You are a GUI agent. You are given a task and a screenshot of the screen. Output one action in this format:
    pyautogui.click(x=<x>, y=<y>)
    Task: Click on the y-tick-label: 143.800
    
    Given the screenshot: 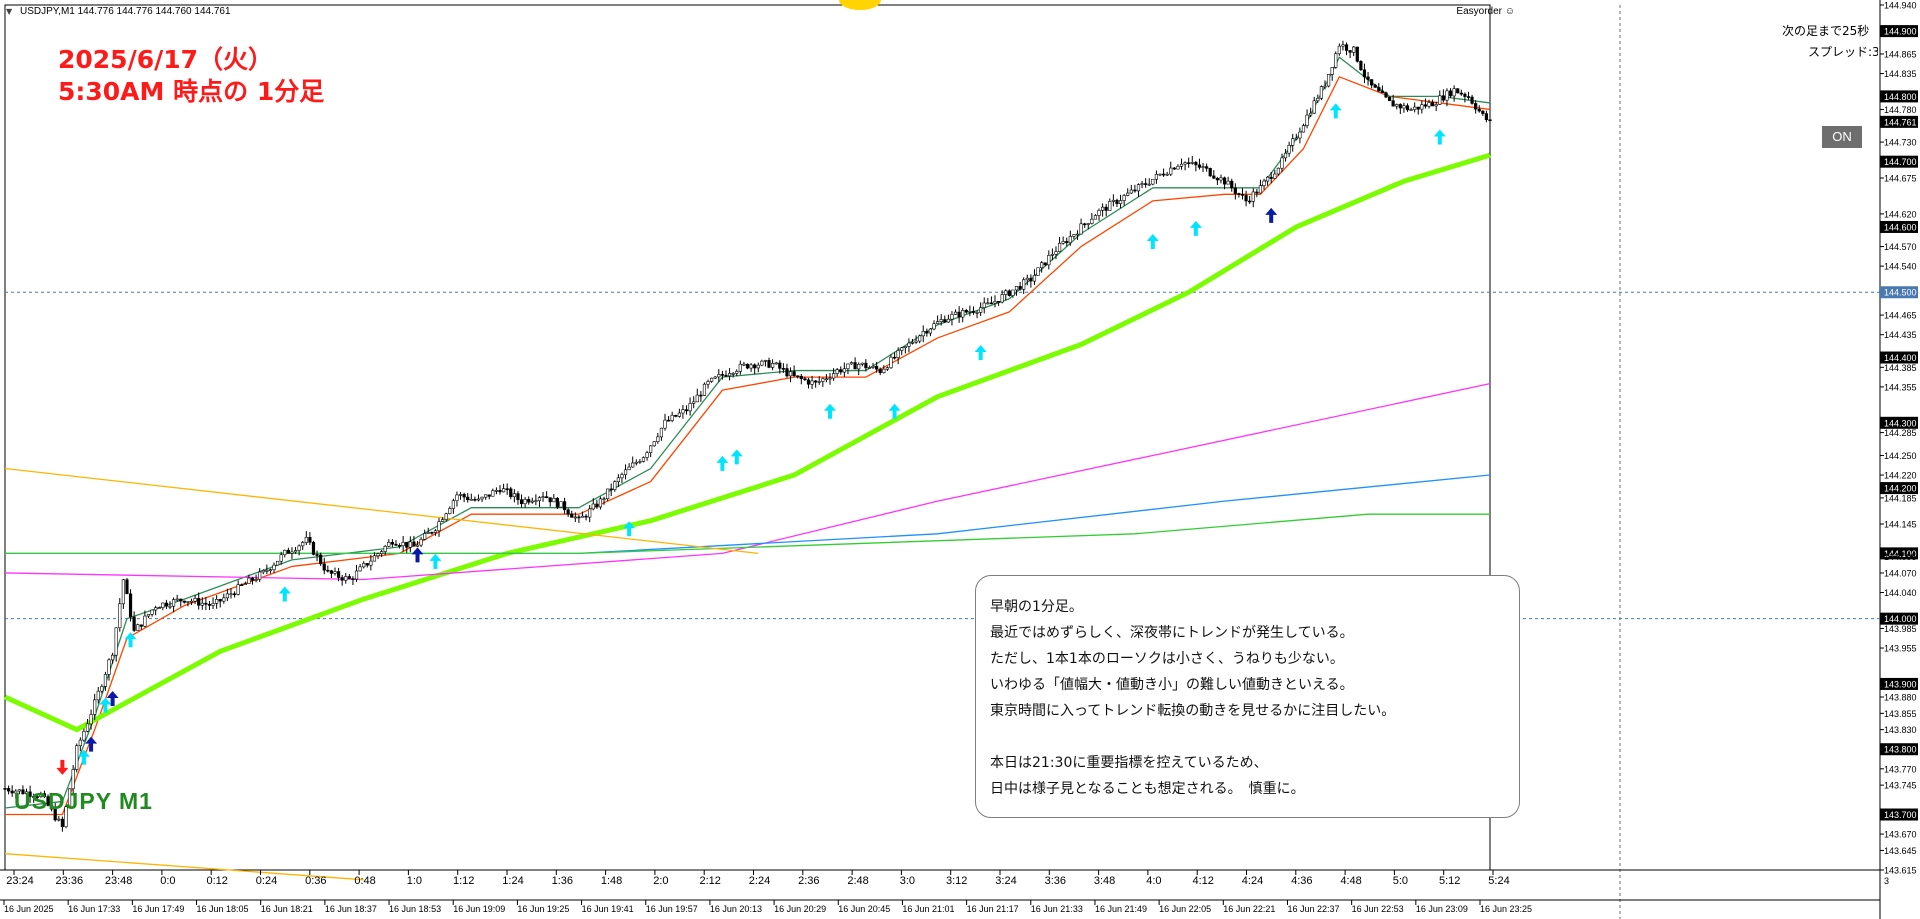 What is the action you would take?
    pyautogui.click(x=1900, y=750)
    